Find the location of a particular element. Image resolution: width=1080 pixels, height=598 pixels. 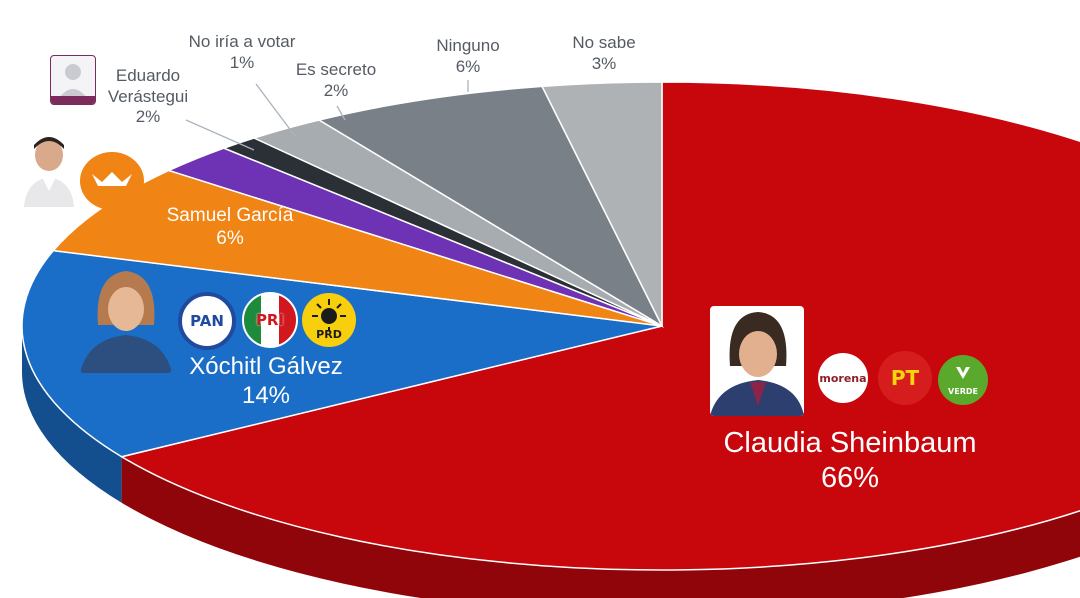

label-no-sabe-pct: 3% is located at coordinates (604, 63).